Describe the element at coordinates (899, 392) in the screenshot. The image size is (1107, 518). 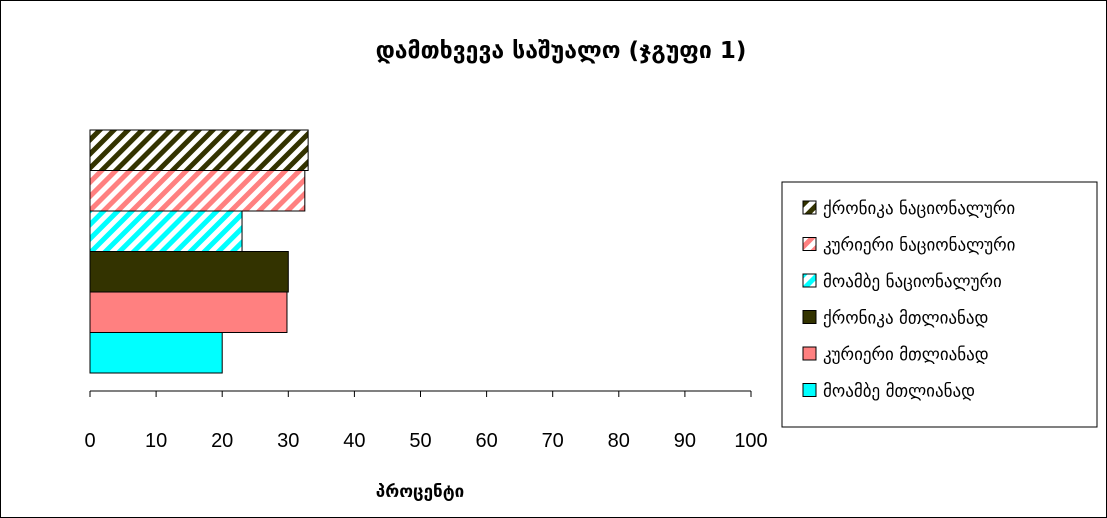
I see `legend-label: მოამბე მთლიანად` at that location.